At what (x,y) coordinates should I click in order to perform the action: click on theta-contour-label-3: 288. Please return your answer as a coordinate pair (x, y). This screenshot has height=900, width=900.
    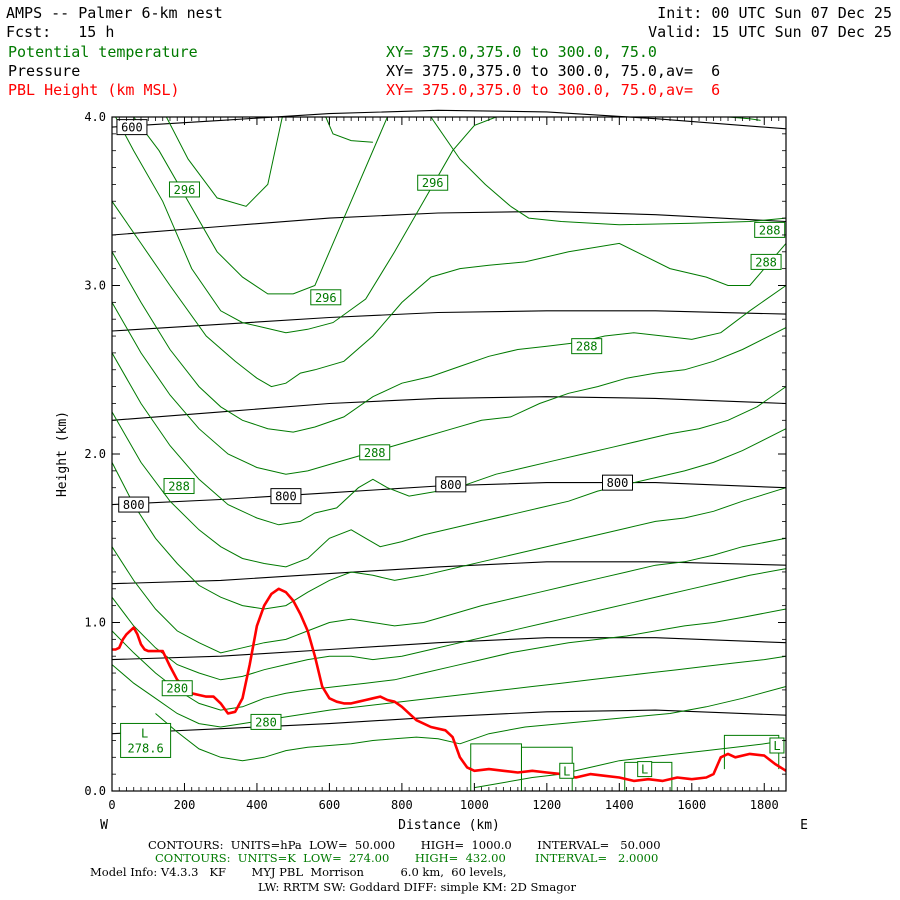
    Looking at the image, I should click on (770, 230).